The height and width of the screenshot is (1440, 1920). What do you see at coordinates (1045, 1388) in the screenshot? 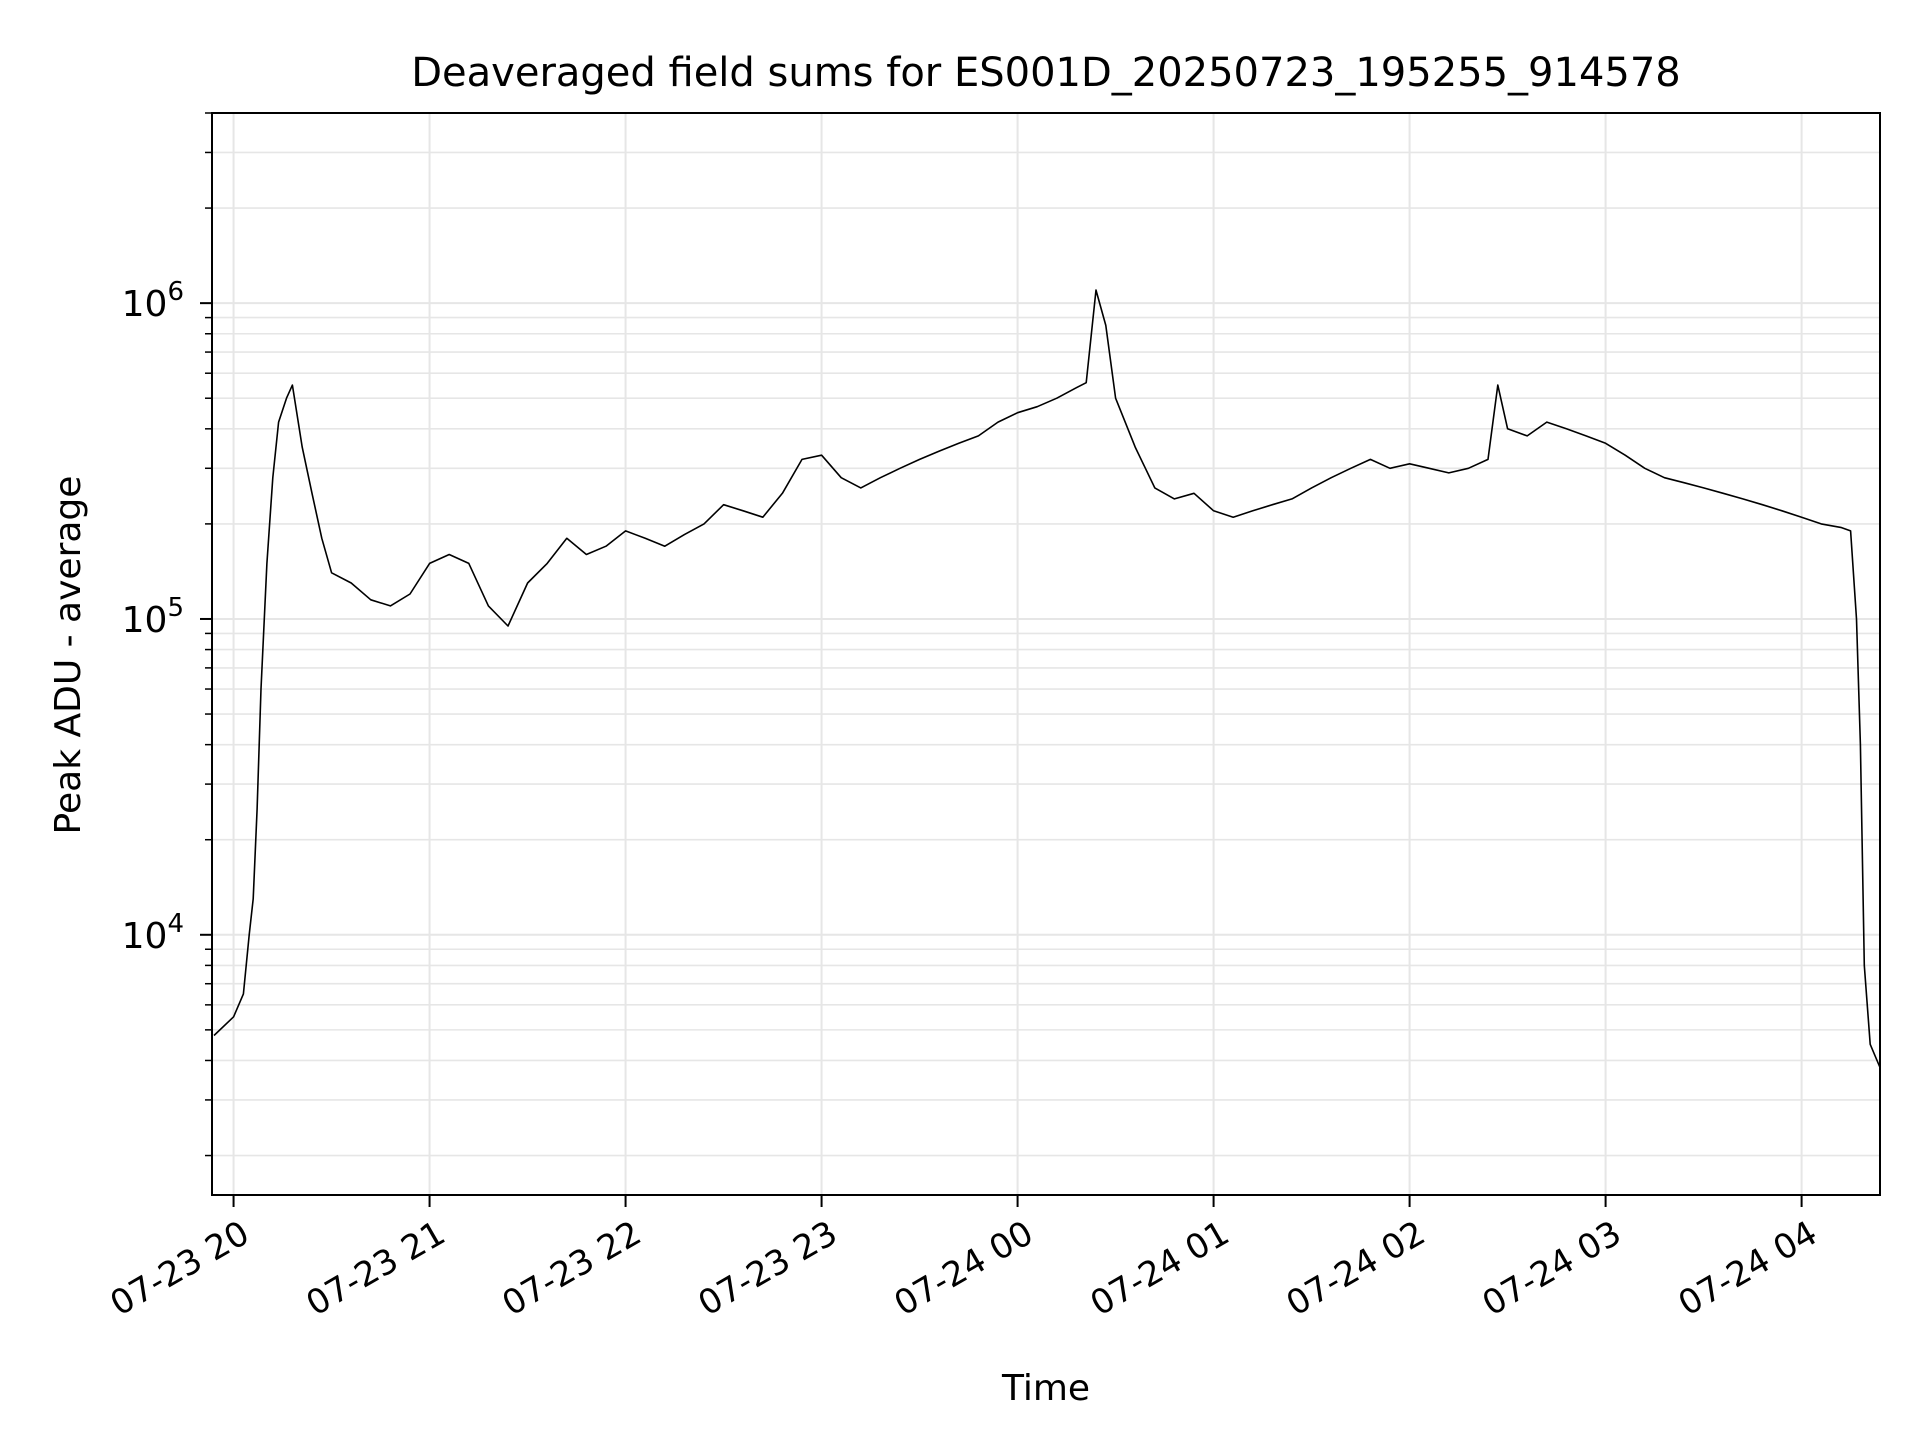
I see `x-axis-label: Time` at bounding box center [1045, 1388].